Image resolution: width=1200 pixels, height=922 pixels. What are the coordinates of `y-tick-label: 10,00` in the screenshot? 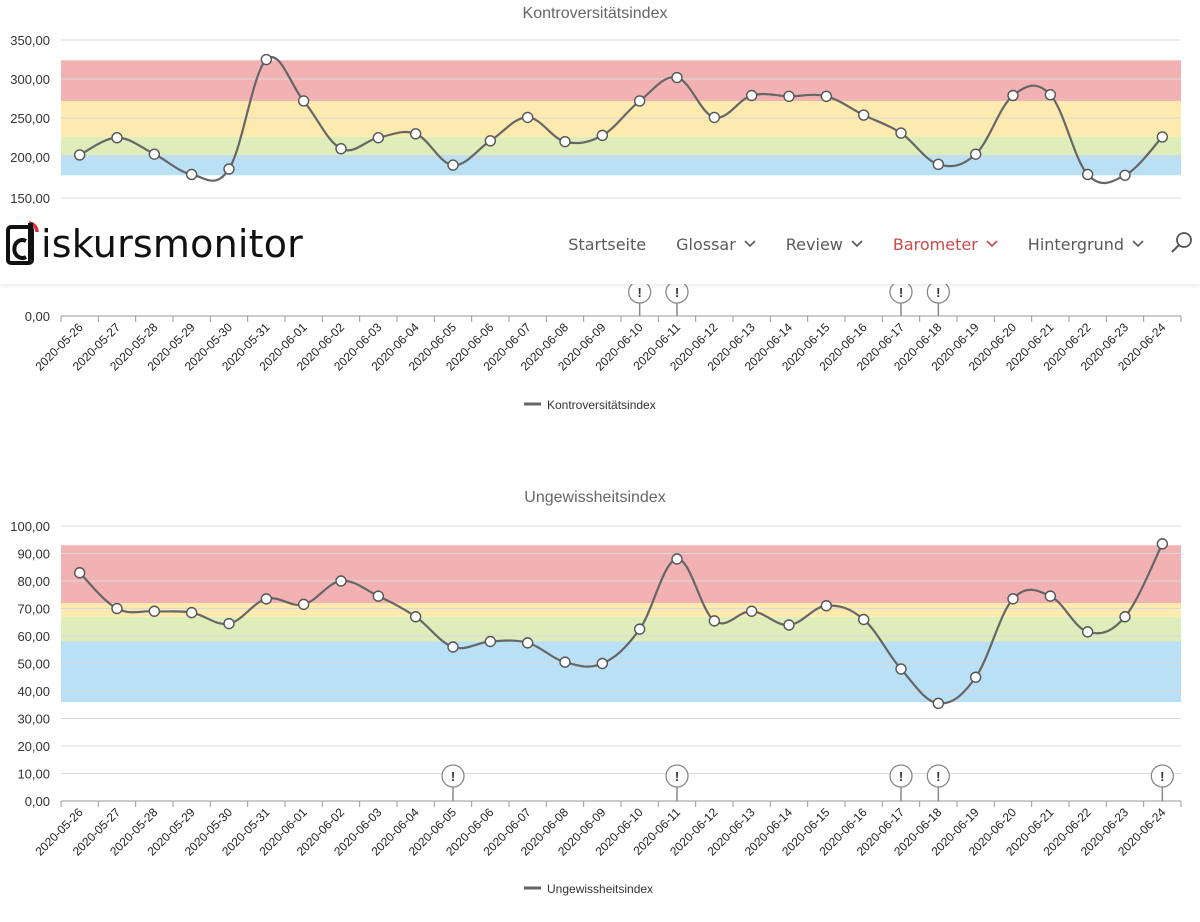 It's located at (33, 774).